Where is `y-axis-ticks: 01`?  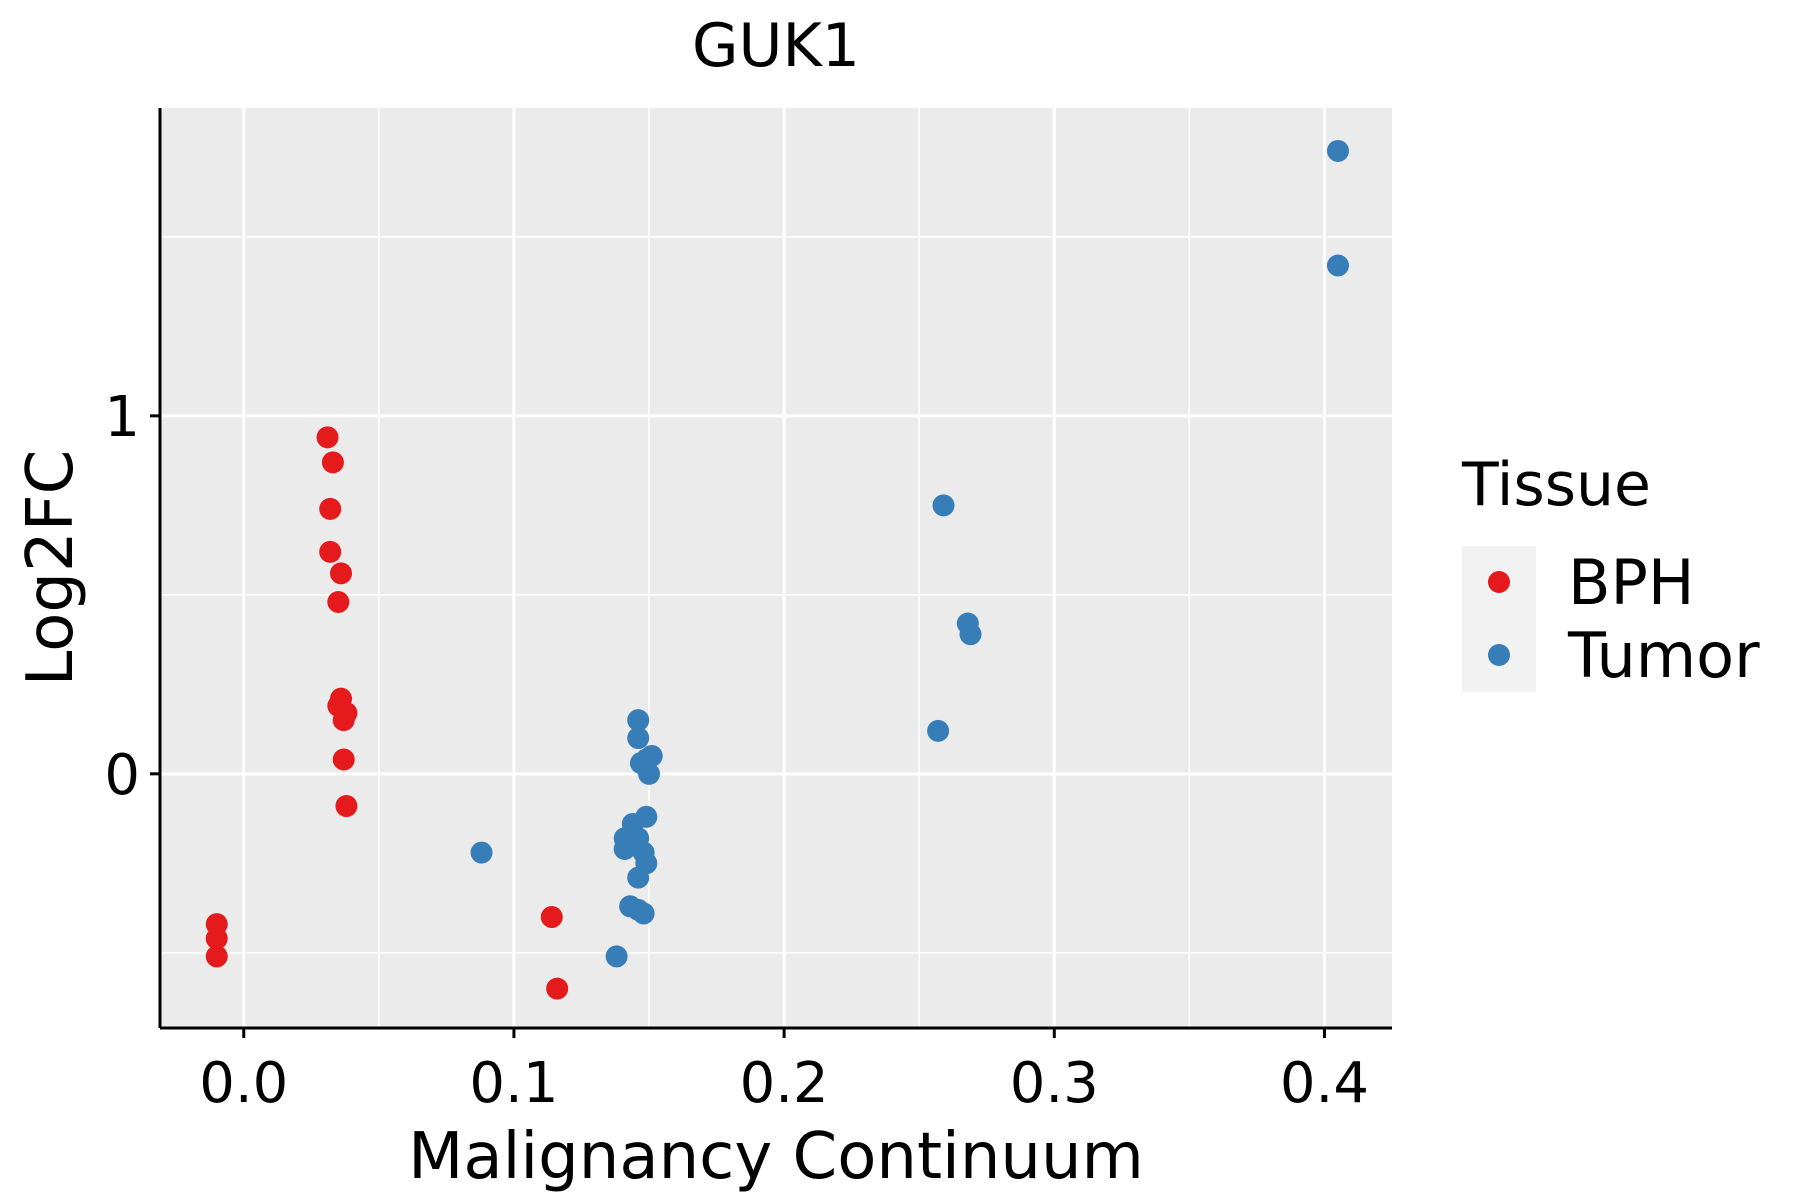 y-axis-ticks: 01 is located at coordinates (132, 596).